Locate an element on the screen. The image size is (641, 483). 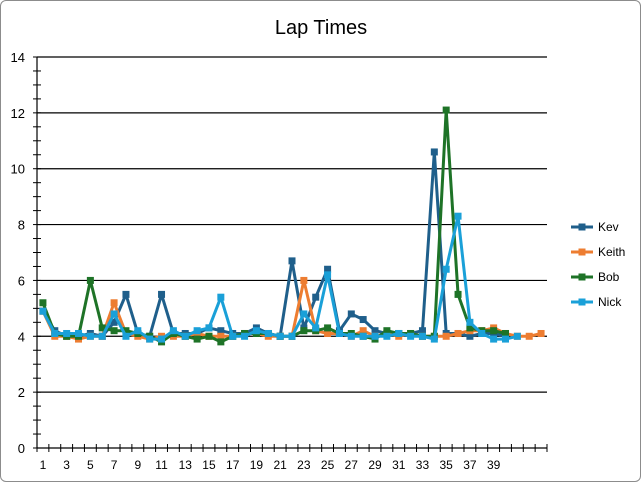
x-tick-label: 3 is located at coordinates (66, 465).